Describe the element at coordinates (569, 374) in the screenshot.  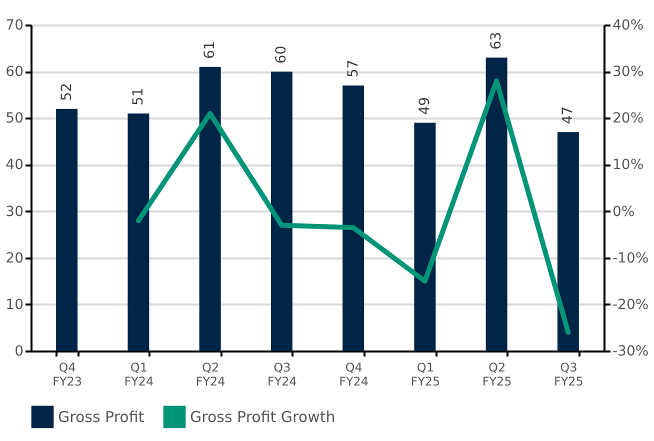
I see `x-tick-label: Q3 FY25` at that location.